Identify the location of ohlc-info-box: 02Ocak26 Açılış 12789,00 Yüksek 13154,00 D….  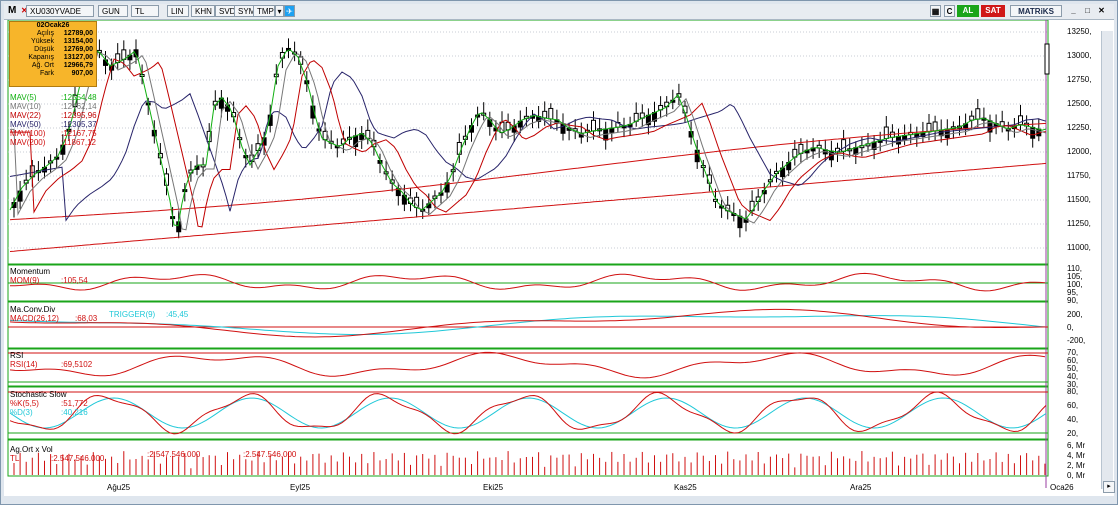
(53, 54).